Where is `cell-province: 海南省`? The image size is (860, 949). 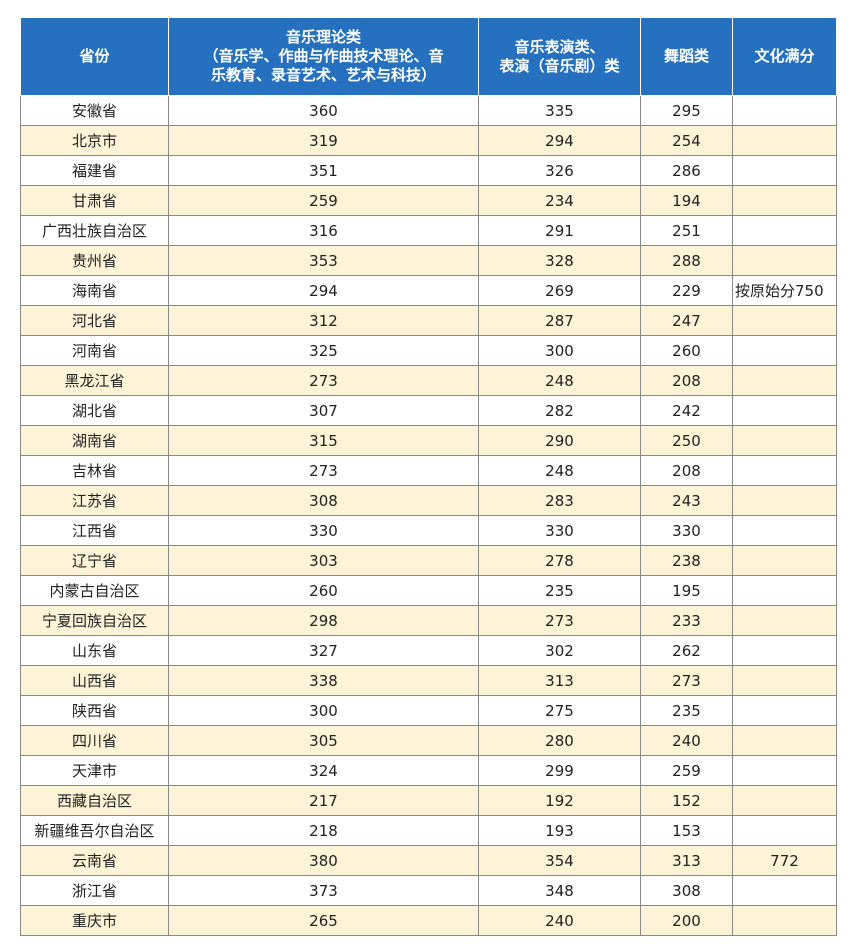 cell-province: 海南省 is located at coordinates (94, 290).